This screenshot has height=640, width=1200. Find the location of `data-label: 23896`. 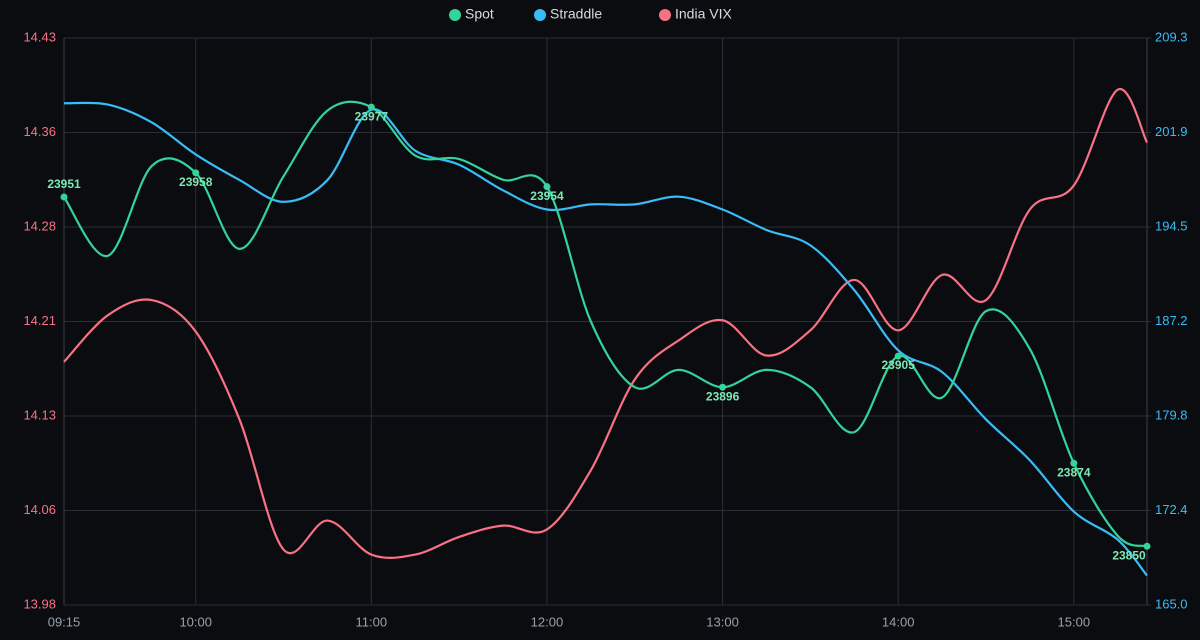

data-label: 23896 is located at coordinates (723, 396).